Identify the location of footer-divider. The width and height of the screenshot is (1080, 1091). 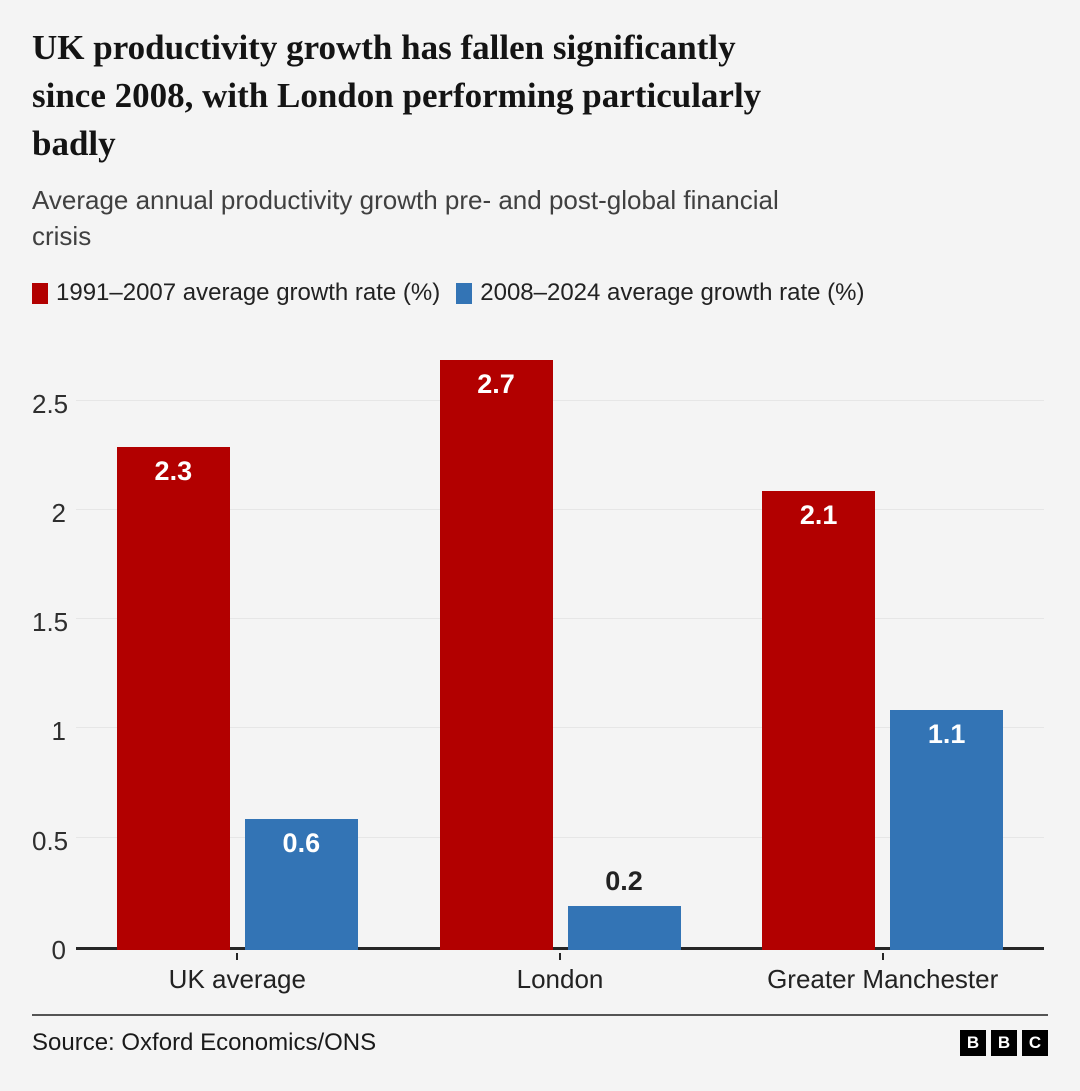
(540, 1015).